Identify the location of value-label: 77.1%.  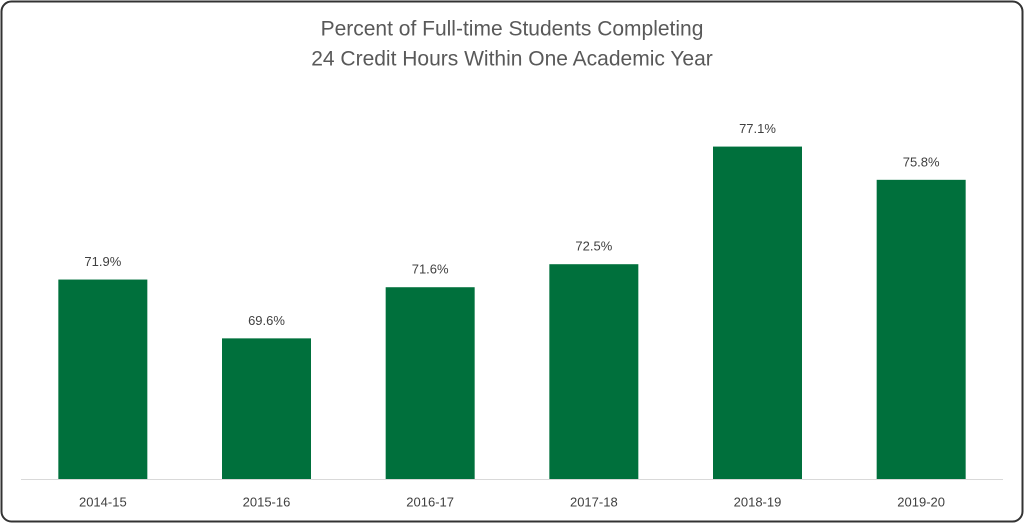
(757, 128).